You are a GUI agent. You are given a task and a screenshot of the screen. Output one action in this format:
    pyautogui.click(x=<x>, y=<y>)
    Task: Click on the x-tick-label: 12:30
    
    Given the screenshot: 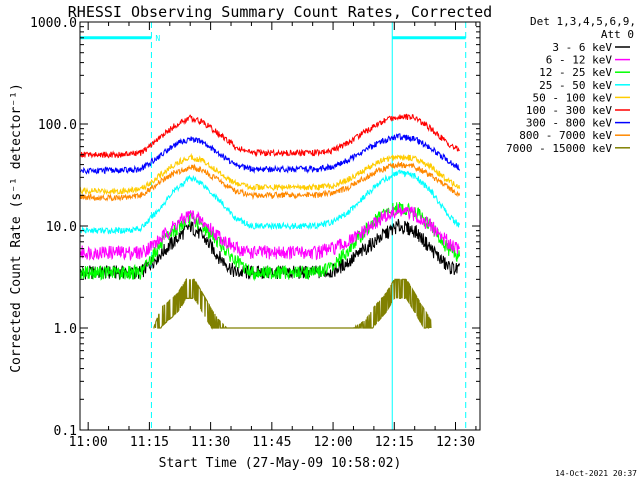 What is the action you would take?
    pyautogui.click(x=455, y=442)
    